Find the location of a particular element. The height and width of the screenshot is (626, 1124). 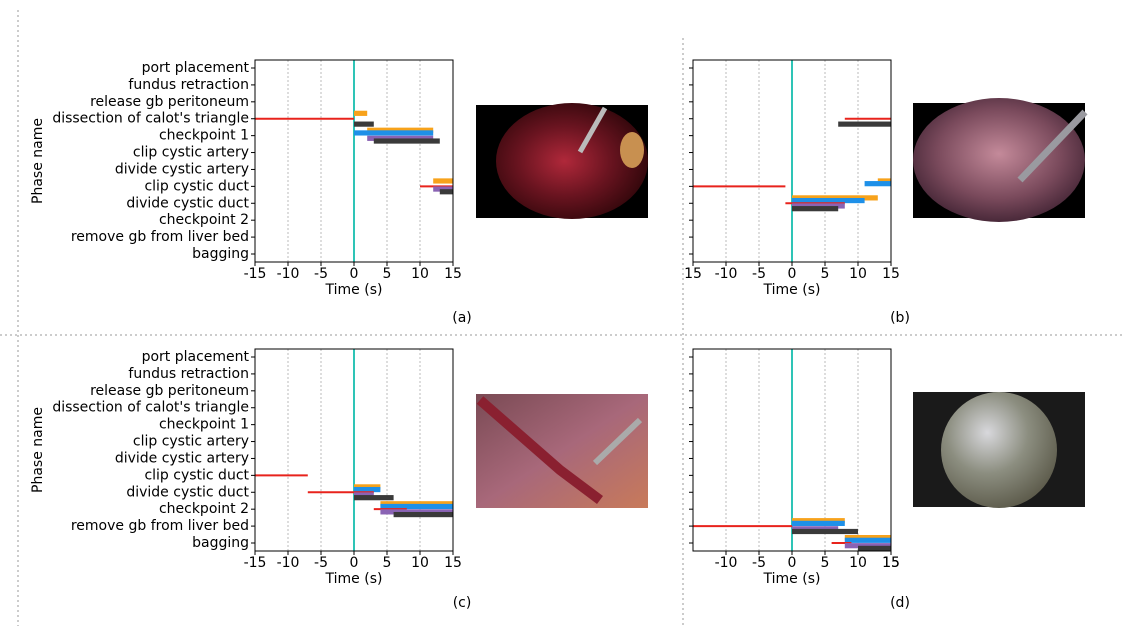

caption: (d) is located at coordinates (900, 603).